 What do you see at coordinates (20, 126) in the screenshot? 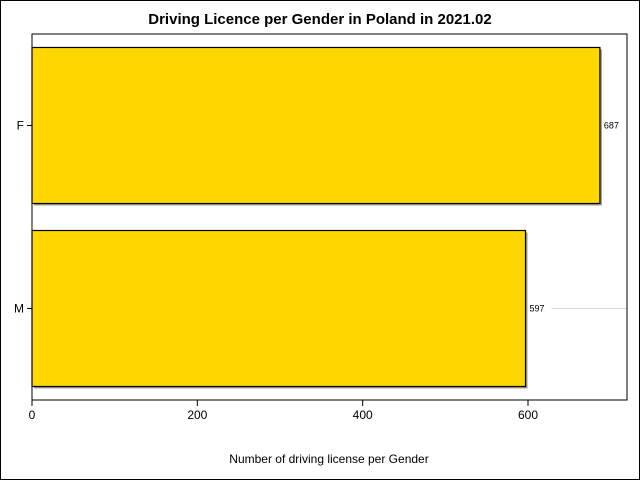
I see `y-tick-label-f: F` at bounding box center [20, 126].